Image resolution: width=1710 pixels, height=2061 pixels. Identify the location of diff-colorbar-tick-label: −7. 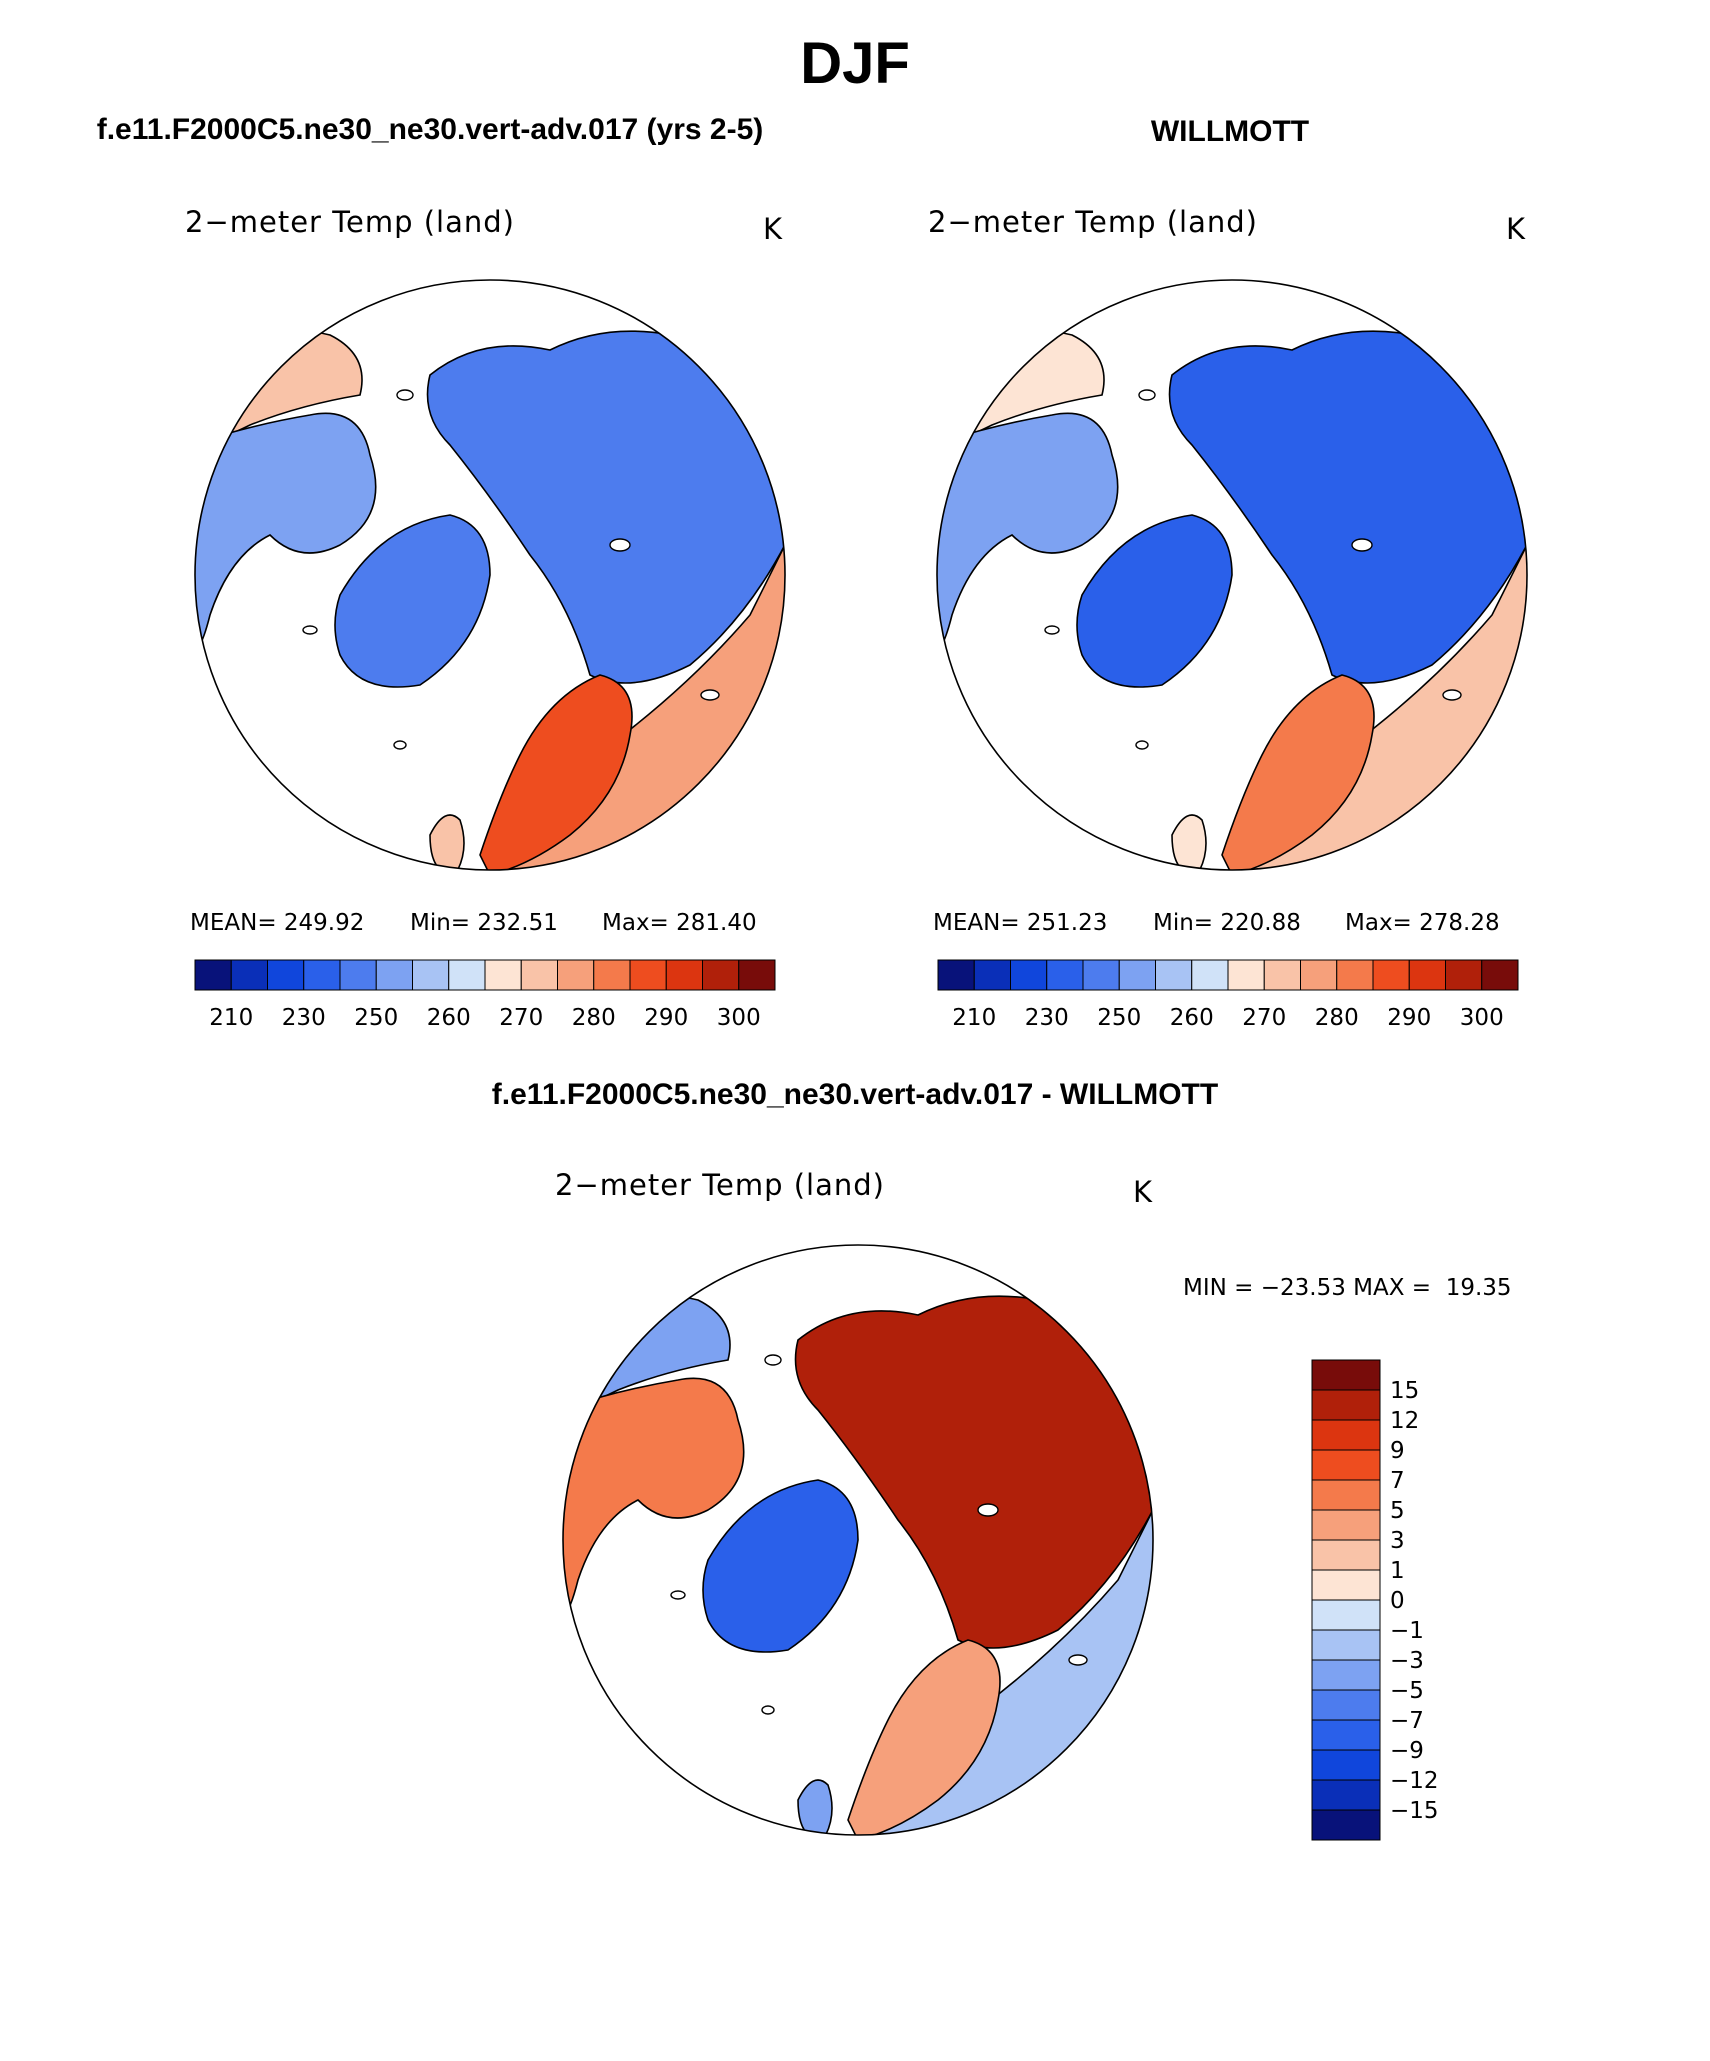
(1407, 1721).